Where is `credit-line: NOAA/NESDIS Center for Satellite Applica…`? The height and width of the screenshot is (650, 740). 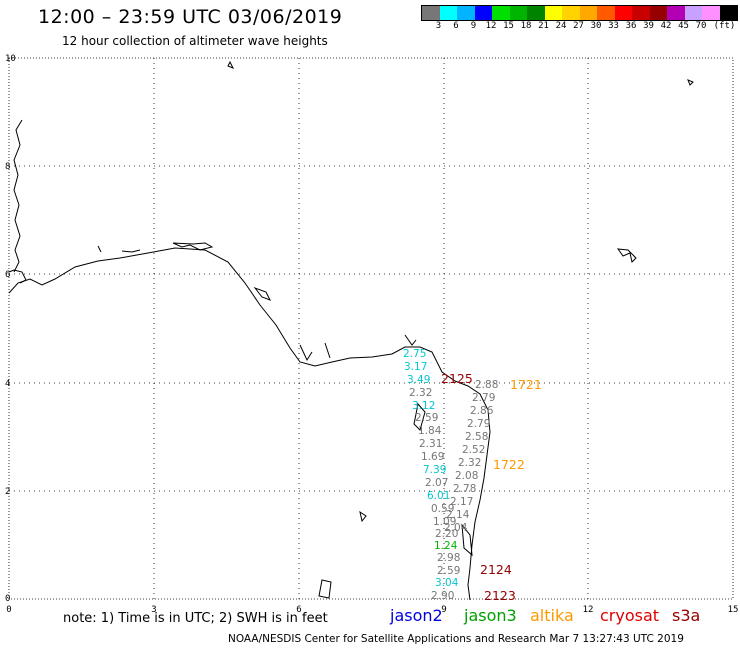 credit-line: NOAA/NESDIS Center for Satellite Applica… is located at coordinates (456, 639).